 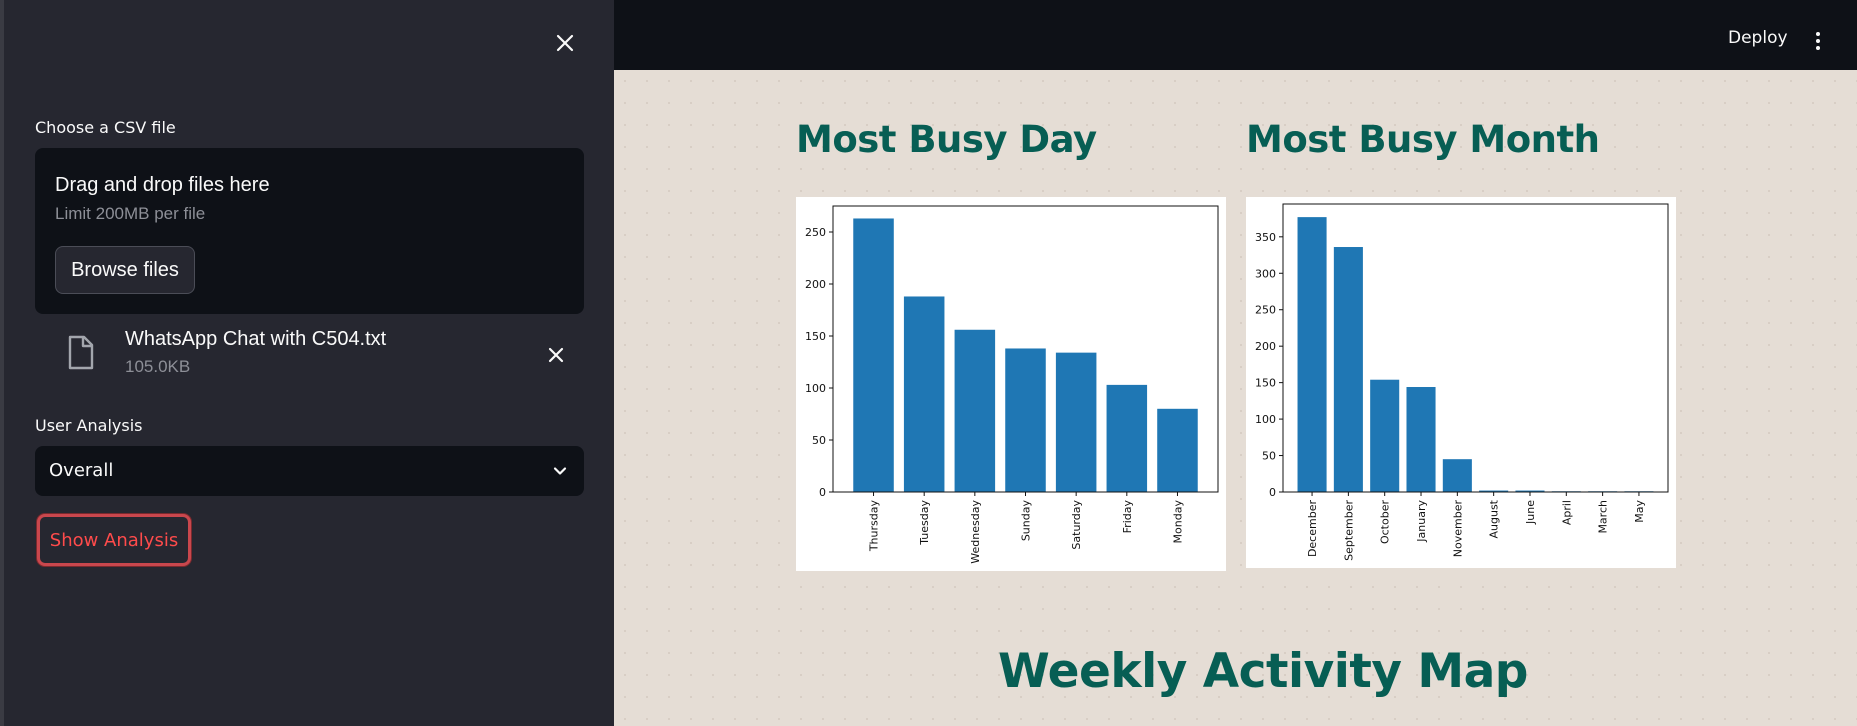 I want to click on y-tick-label: 350, so click(x=1265, y=237).